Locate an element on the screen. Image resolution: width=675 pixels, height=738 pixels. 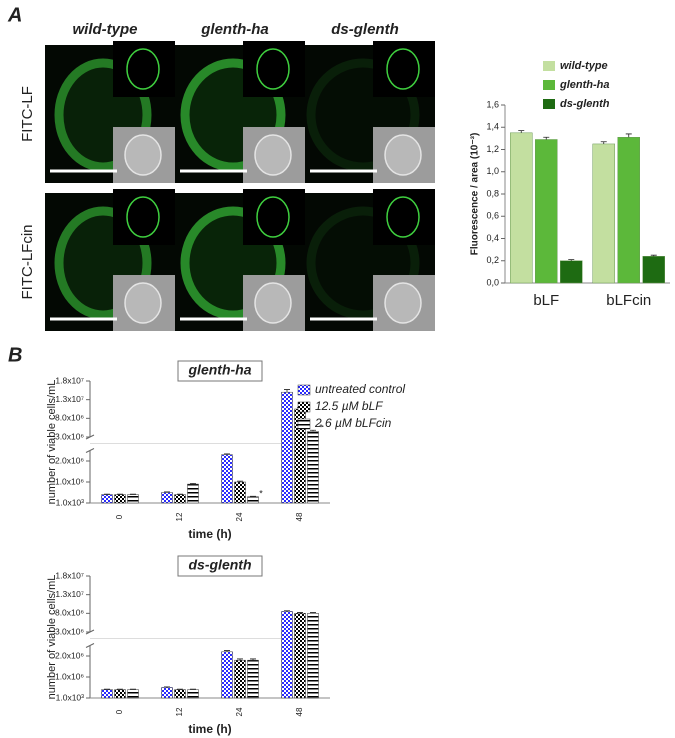
y-tick-label: 0,4 is located at coordinates (492, 238).